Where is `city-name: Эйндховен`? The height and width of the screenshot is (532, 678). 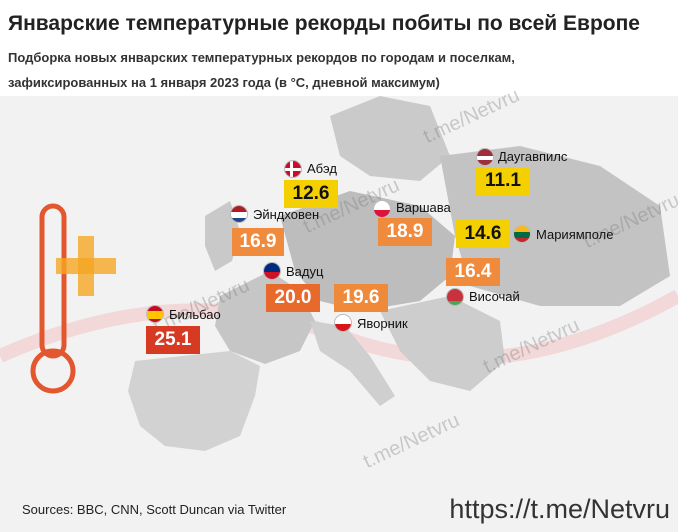
city-name: Эйндховен is located at coordinates (286, 214).